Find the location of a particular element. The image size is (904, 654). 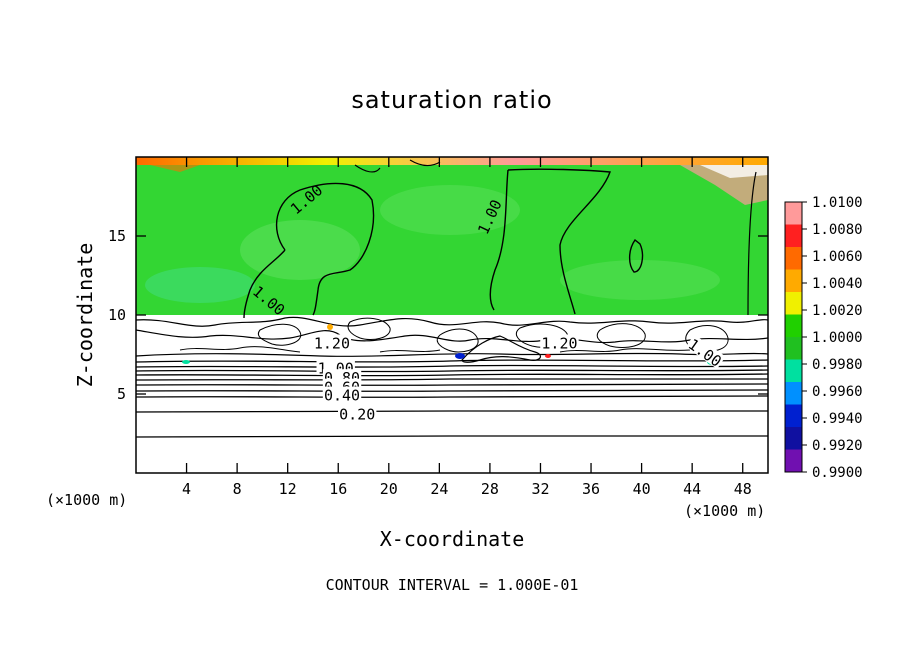

contour-label: 0.40 is located at coordinates (342, 395).